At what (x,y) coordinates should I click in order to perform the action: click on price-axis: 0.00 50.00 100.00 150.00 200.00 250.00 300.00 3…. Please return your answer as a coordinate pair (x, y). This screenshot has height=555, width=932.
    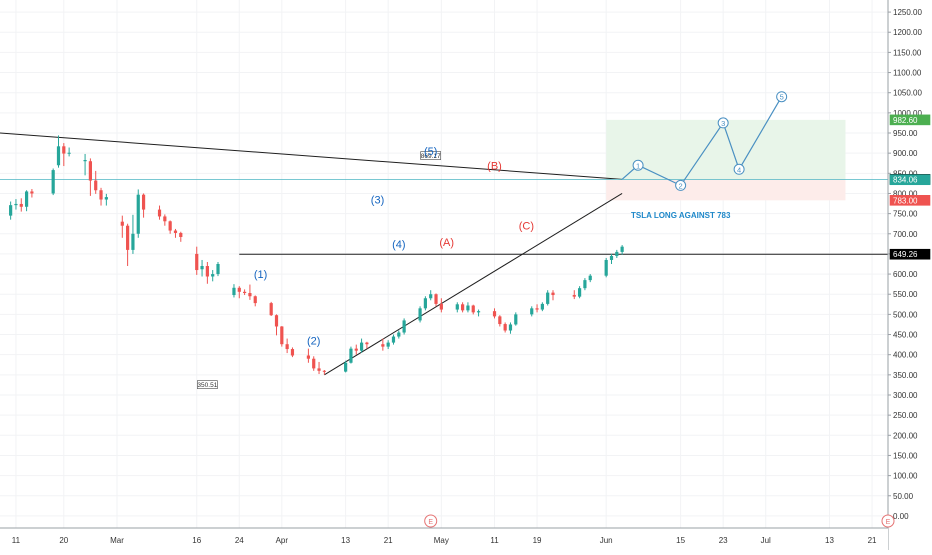
    Looking at the image, I should click on (909, 275).